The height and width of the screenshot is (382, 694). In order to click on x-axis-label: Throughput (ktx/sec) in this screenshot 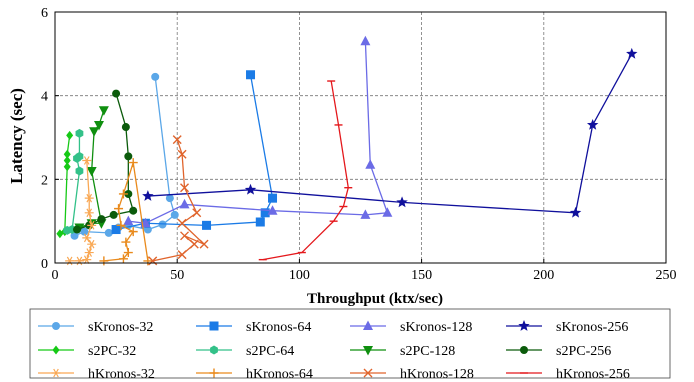, I will do `click(375, 299)`.